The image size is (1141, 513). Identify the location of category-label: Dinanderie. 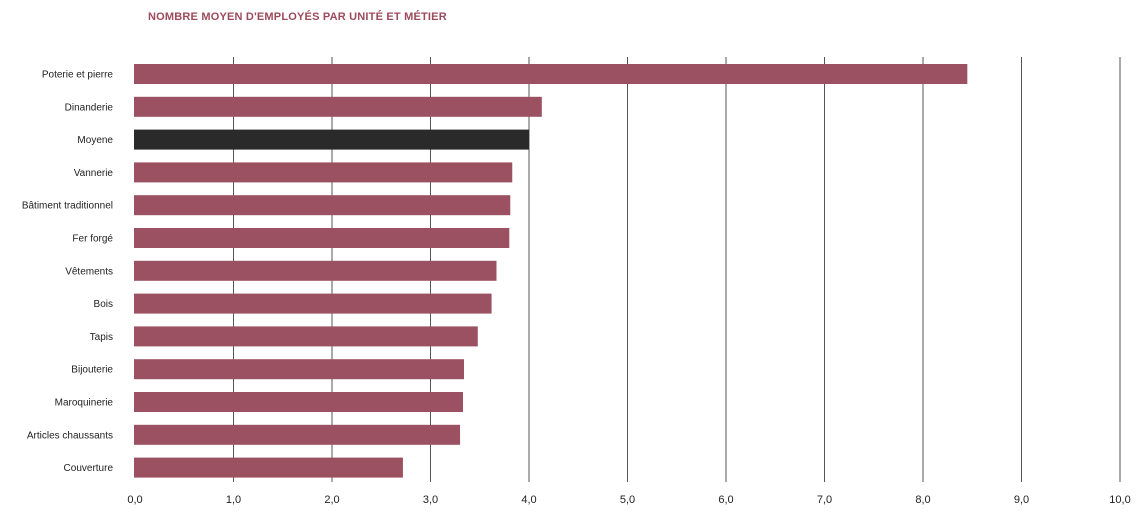
(89, 107).